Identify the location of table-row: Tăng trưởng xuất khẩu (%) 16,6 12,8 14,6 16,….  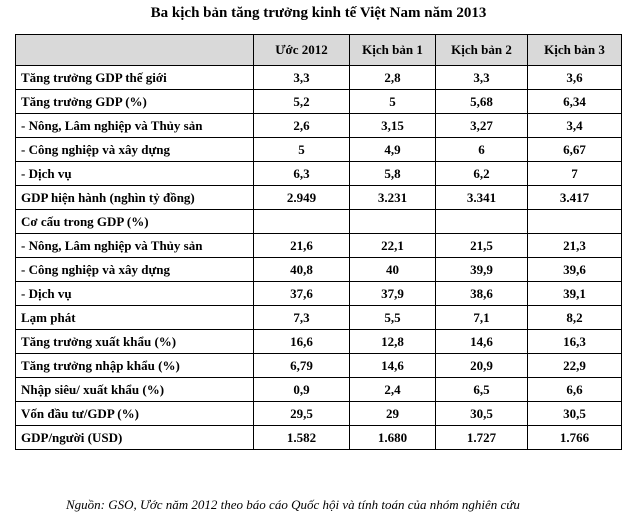
(318, 341).